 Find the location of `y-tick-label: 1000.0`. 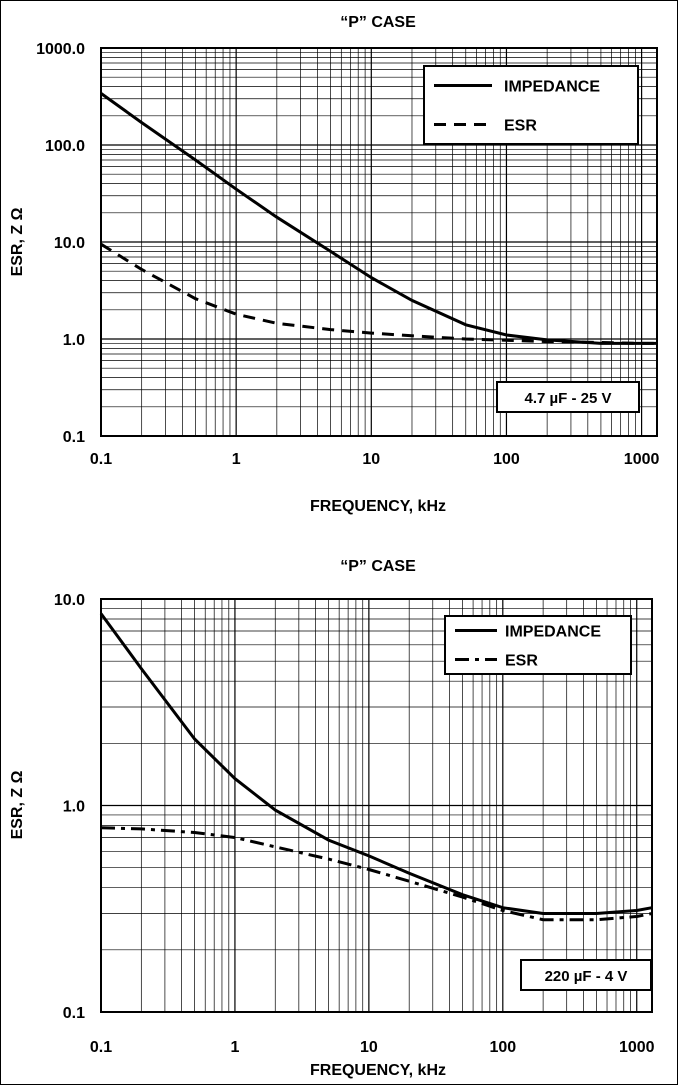

y-tick-label: 1000.0 is located at coordinates (60, 49).